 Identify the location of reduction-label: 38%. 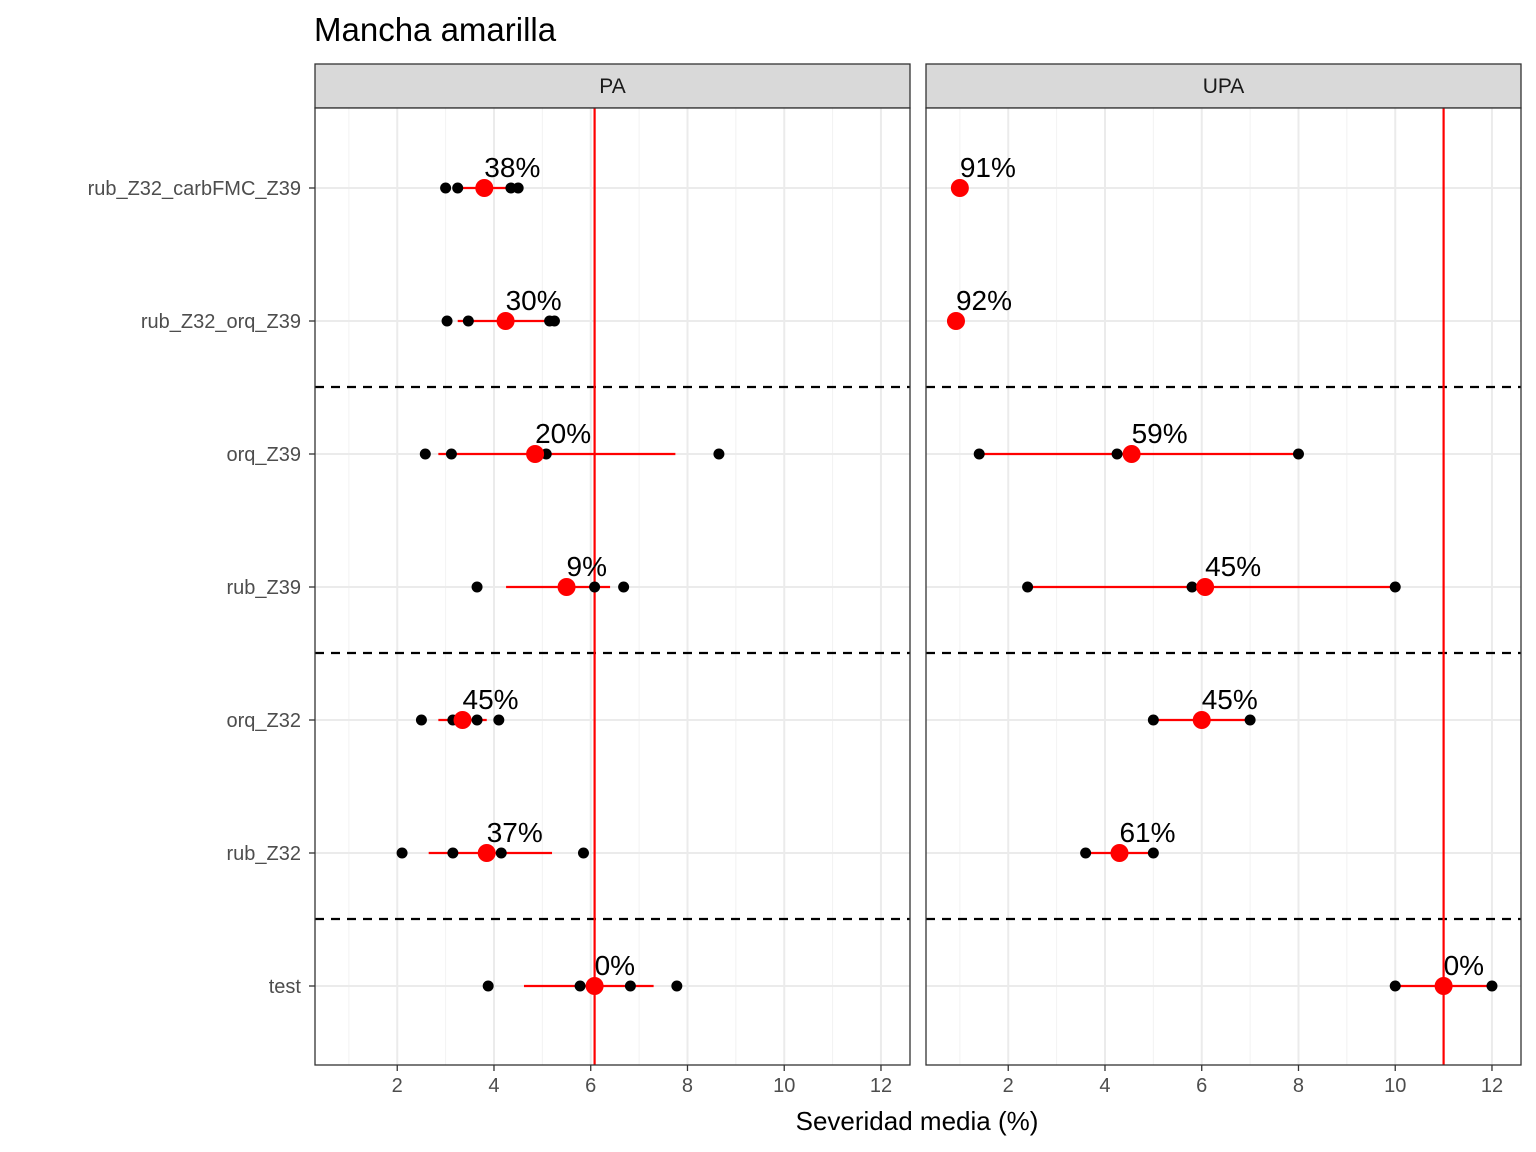
(512, 167).